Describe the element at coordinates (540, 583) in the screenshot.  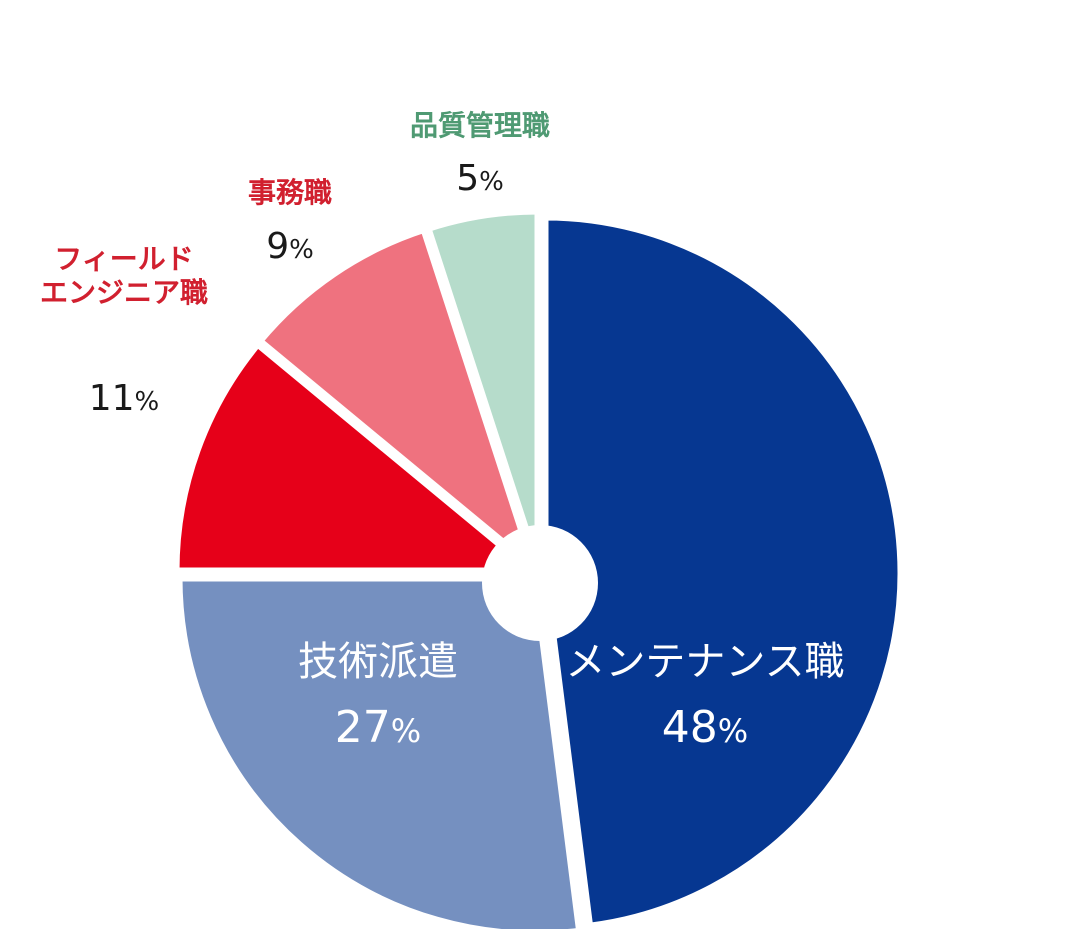
I see `center-hole` at that location.